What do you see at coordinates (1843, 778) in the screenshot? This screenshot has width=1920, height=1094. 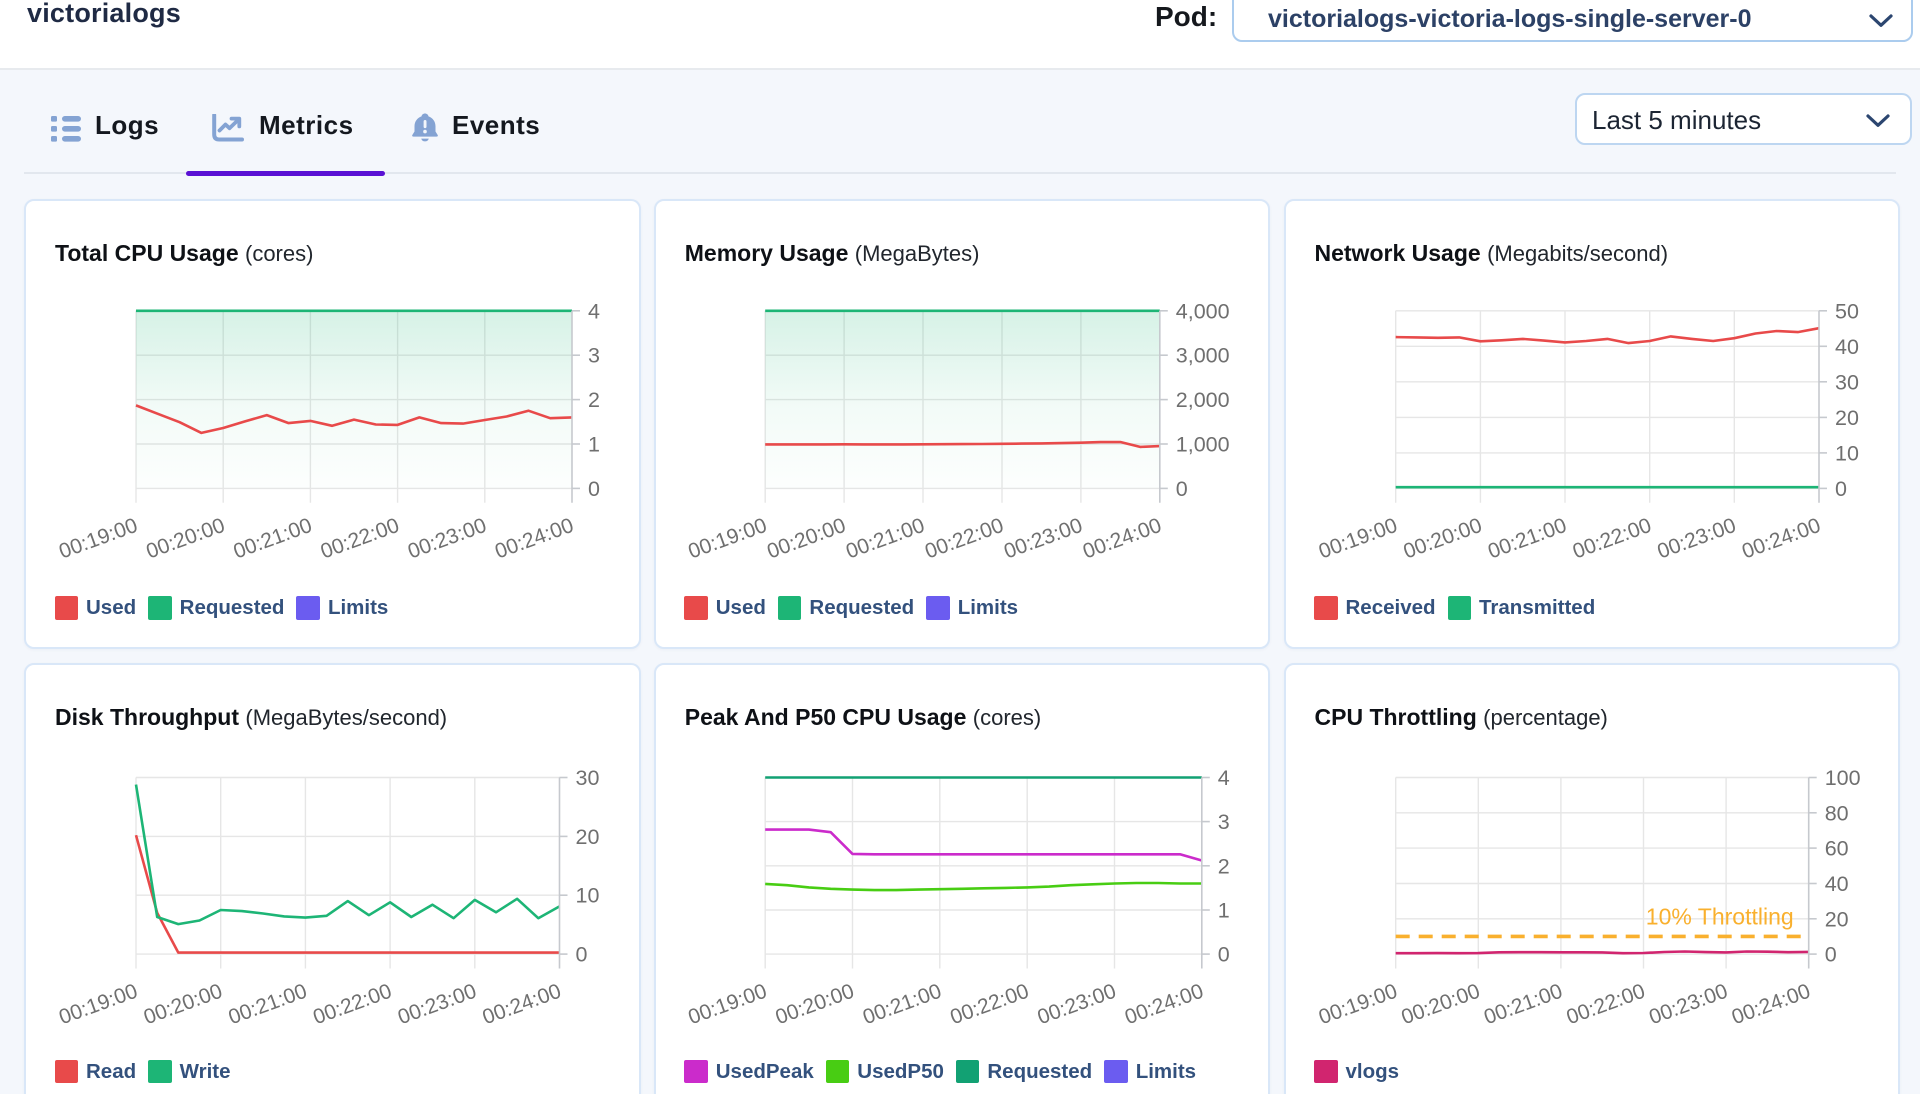 I see `svg-text: 100` at bounding box center [1843, 778].